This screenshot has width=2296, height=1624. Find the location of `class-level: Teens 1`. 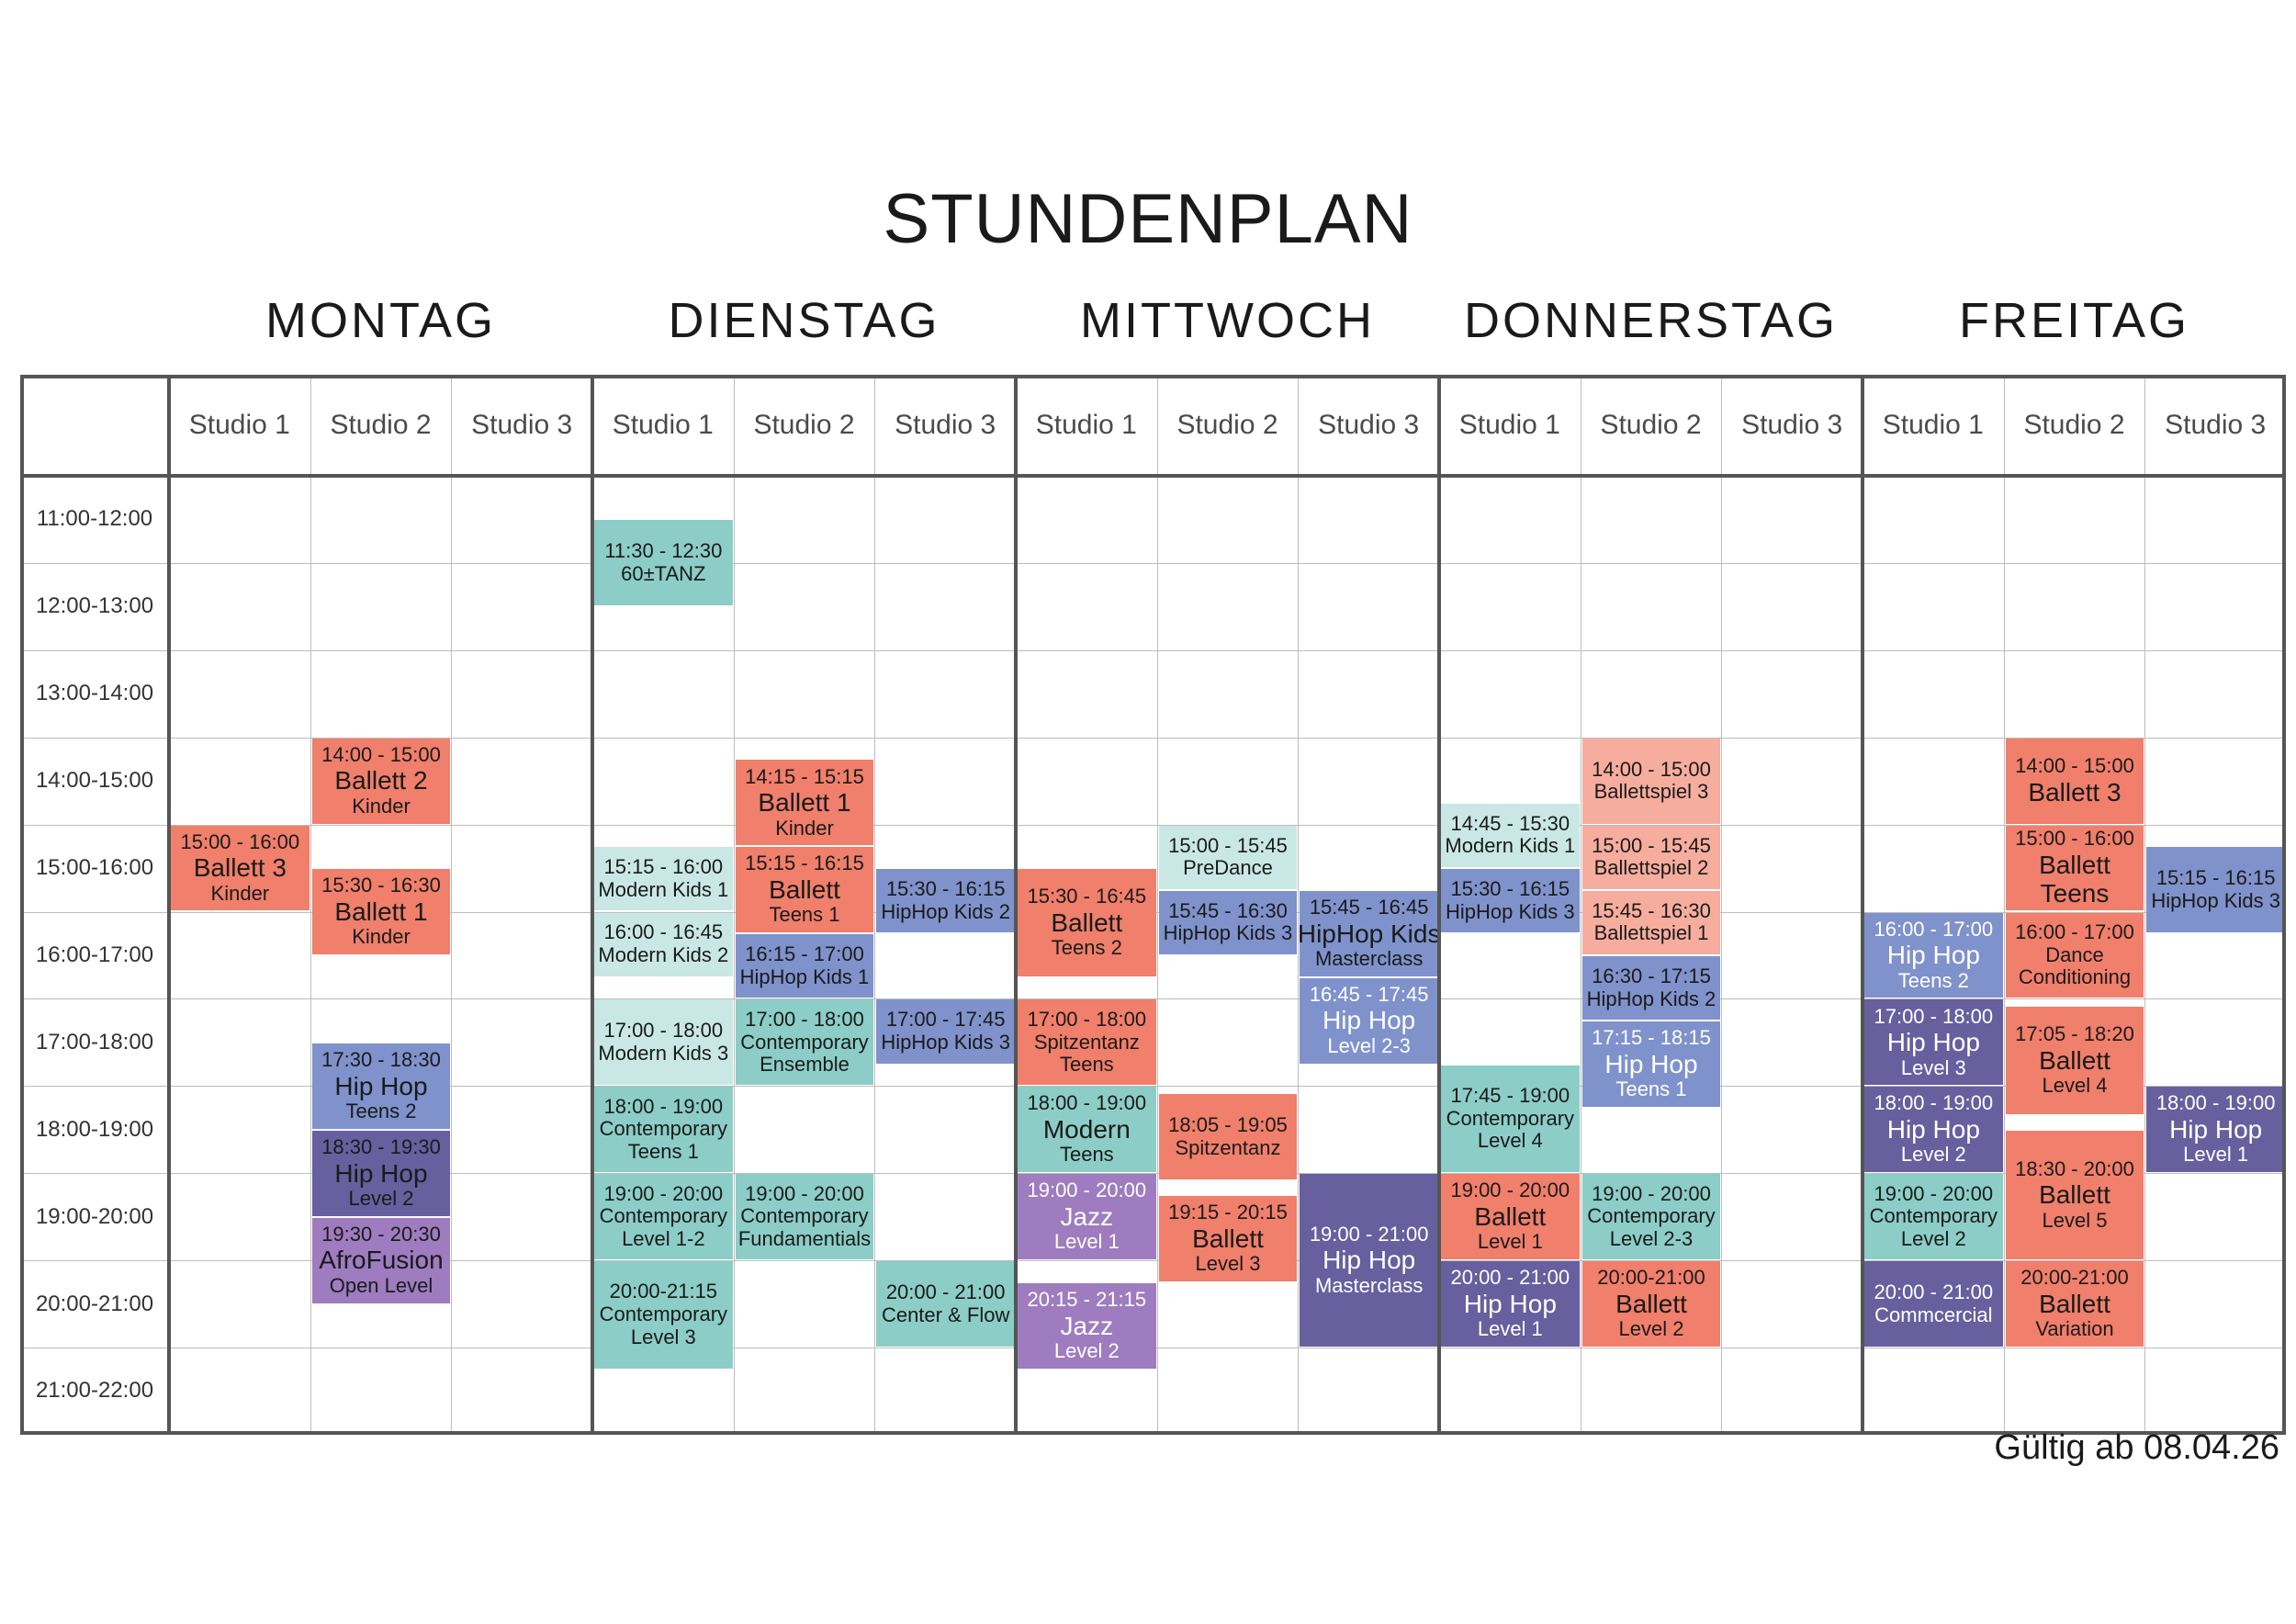

class-level: Teens 1 is located at coordinates (1651, 1089).